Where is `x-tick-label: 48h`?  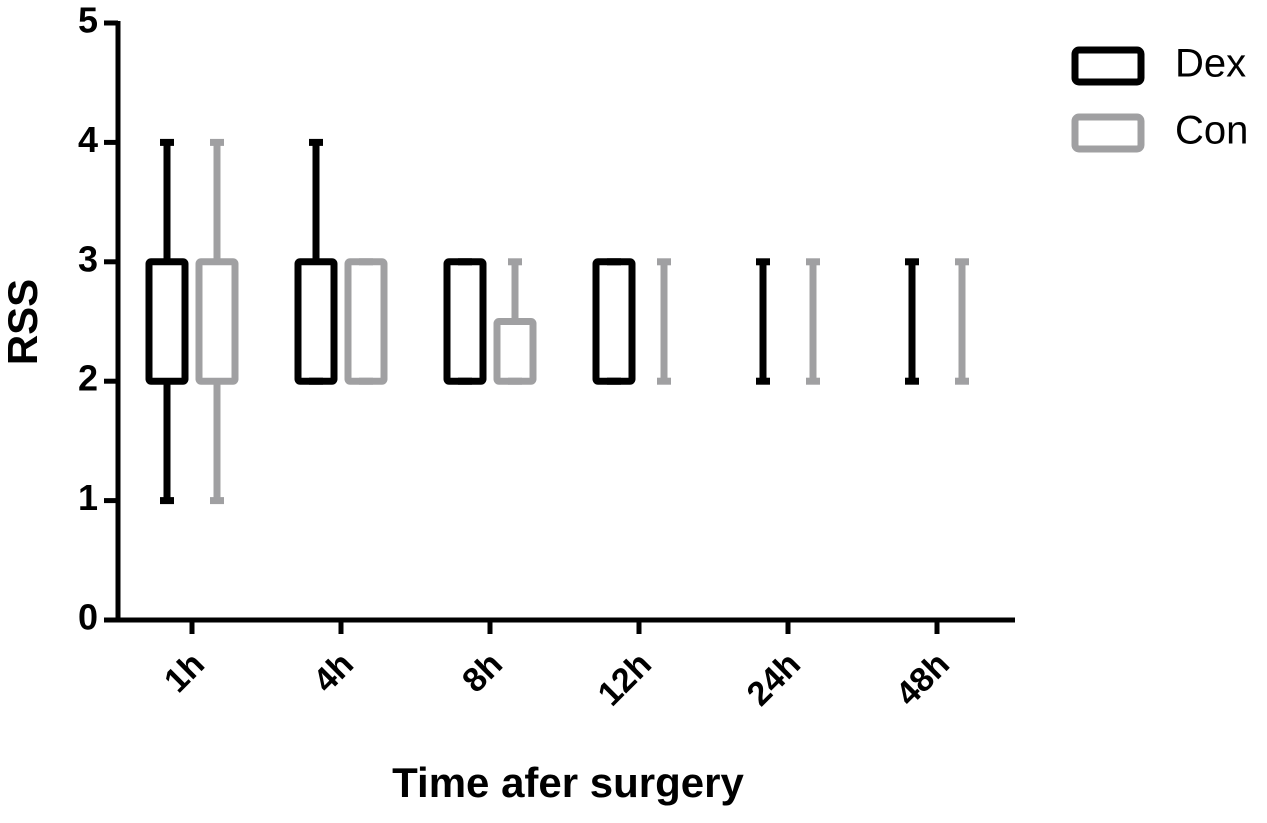 x-tick-label: 48h is located at coordinates (923, 679).